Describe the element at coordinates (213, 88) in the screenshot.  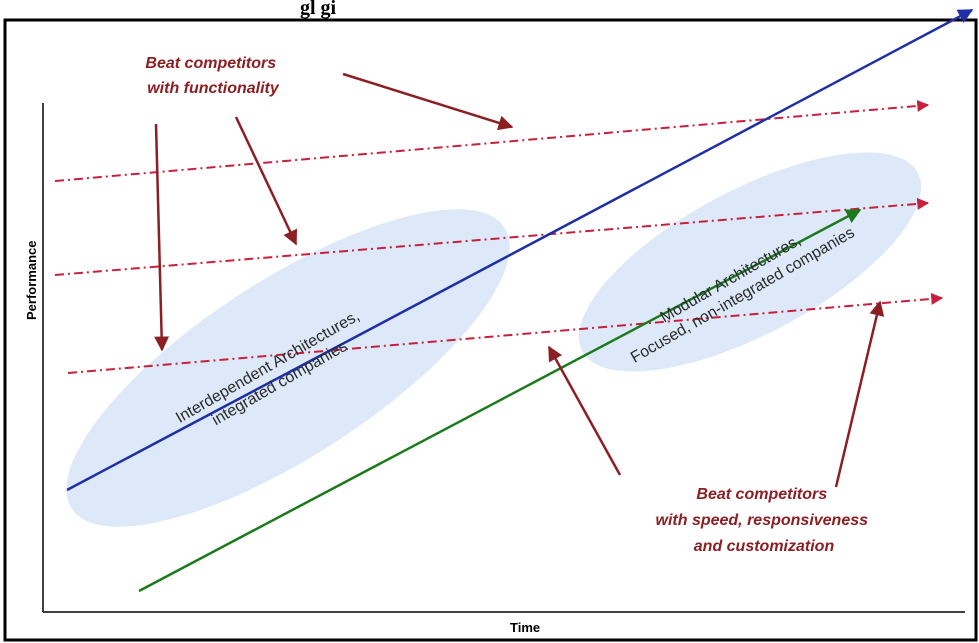
I see `annotation-functionality-line-2: with functionality` at that location.